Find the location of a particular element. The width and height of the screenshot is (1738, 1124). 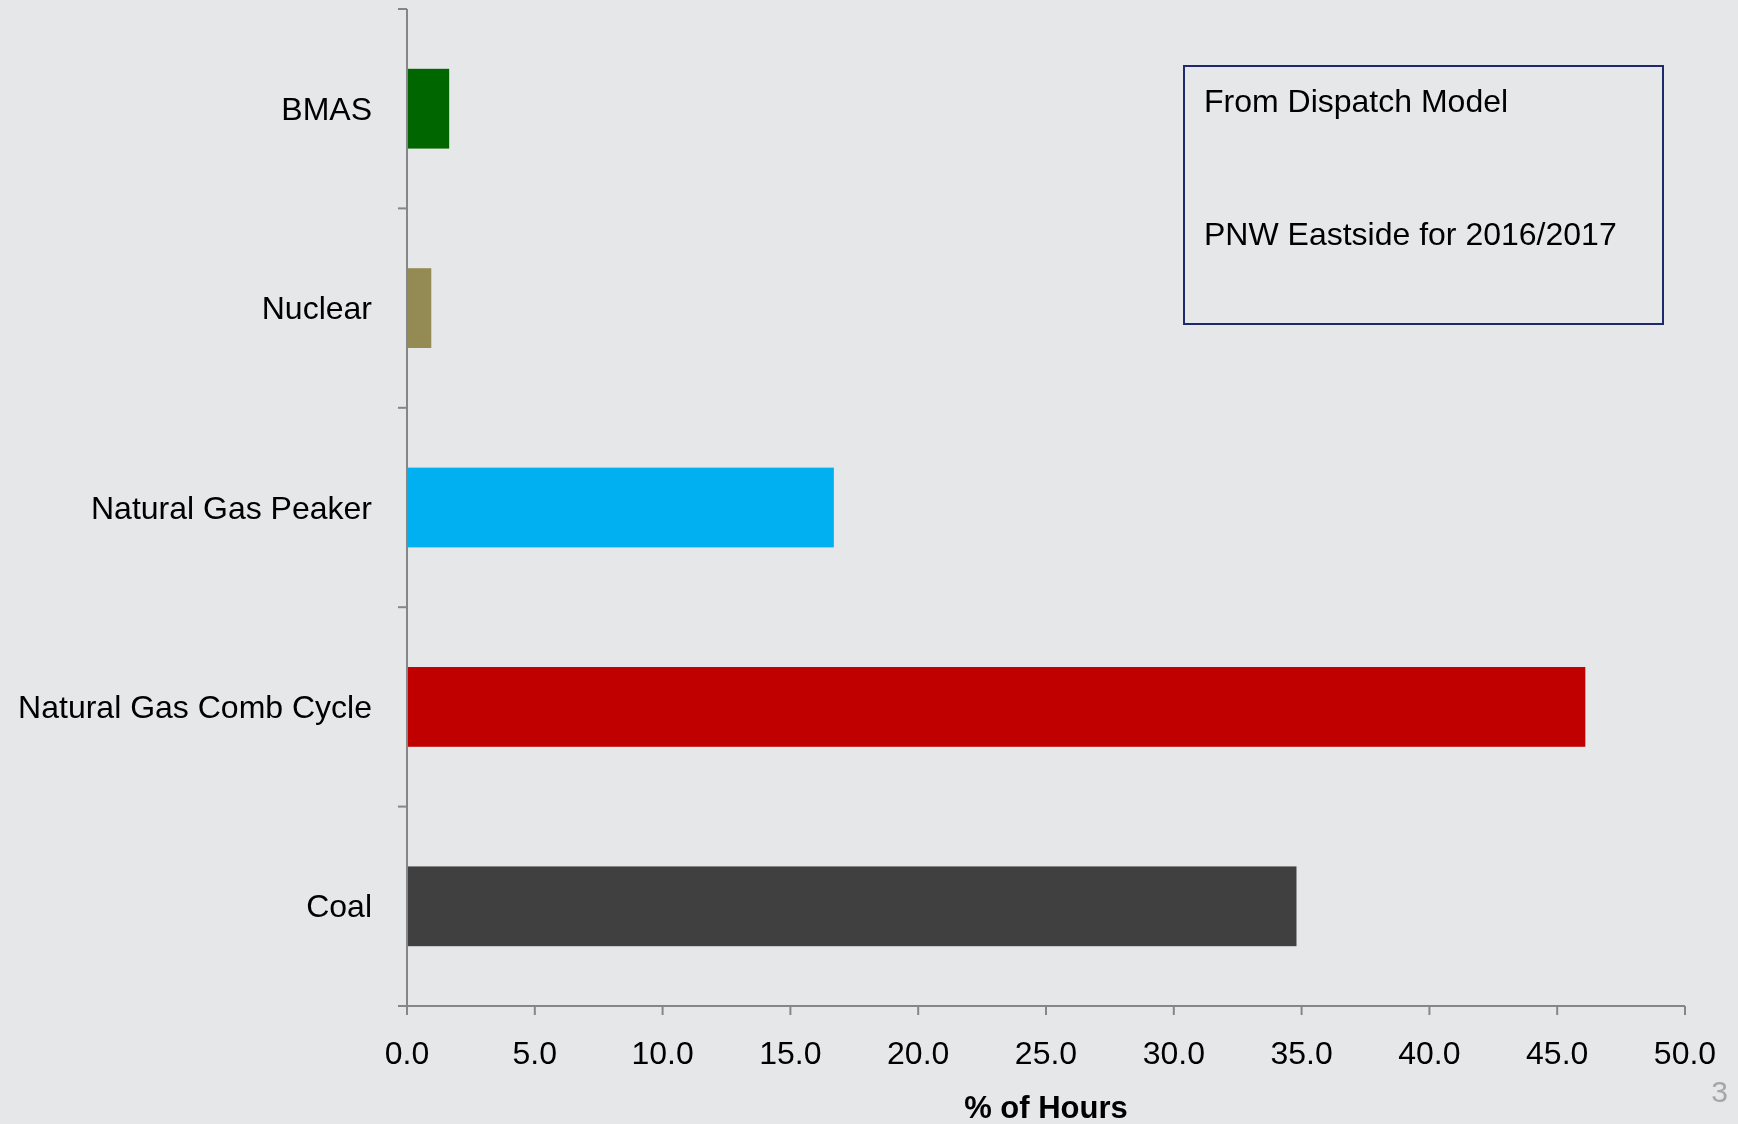

x-tick-label: 40.0 is located at coordinates (1429, 1053).